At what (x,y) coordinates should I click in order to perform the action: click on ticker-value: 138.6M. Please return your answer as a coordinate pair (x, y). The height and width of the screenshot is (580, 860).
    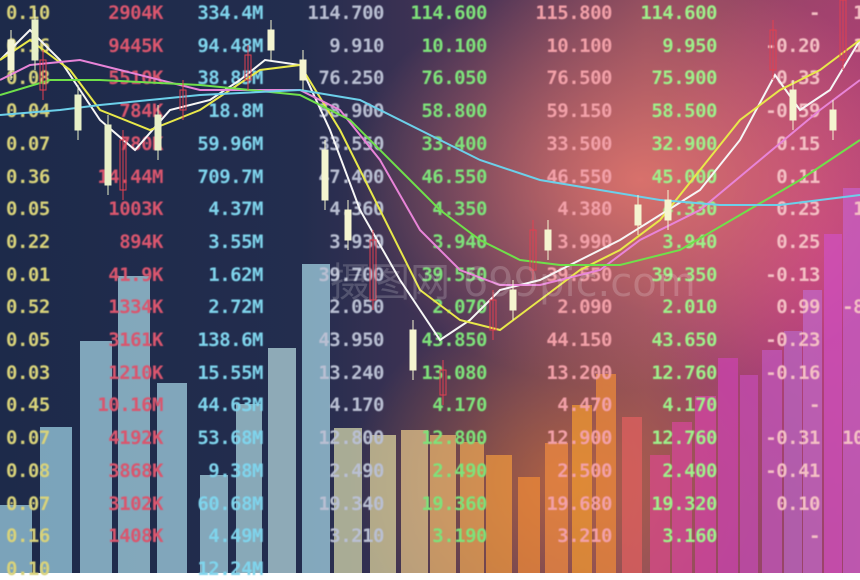
    Looking at the image, I should click on (230, 340).